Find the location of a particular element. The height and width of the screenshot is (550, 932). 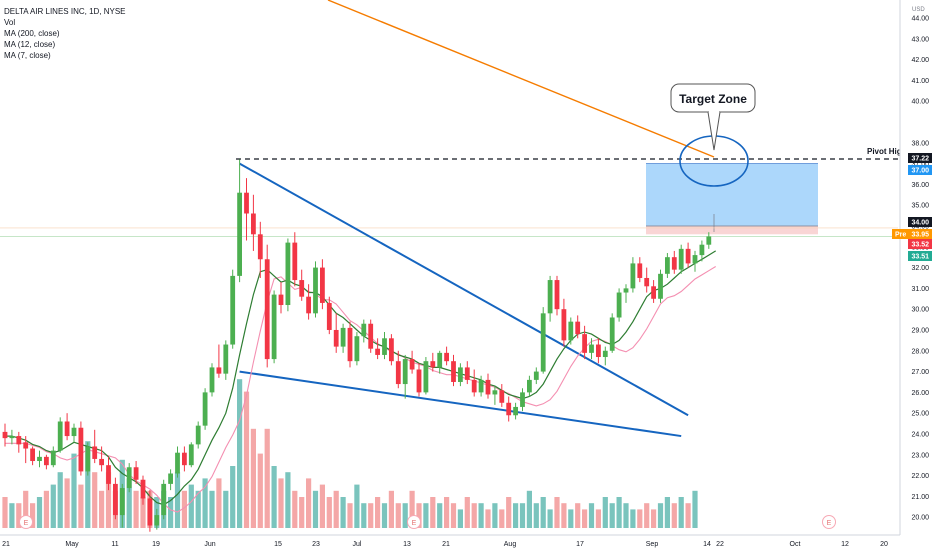

price-tick-label: 21.00 is located at coordinates (920, 497).